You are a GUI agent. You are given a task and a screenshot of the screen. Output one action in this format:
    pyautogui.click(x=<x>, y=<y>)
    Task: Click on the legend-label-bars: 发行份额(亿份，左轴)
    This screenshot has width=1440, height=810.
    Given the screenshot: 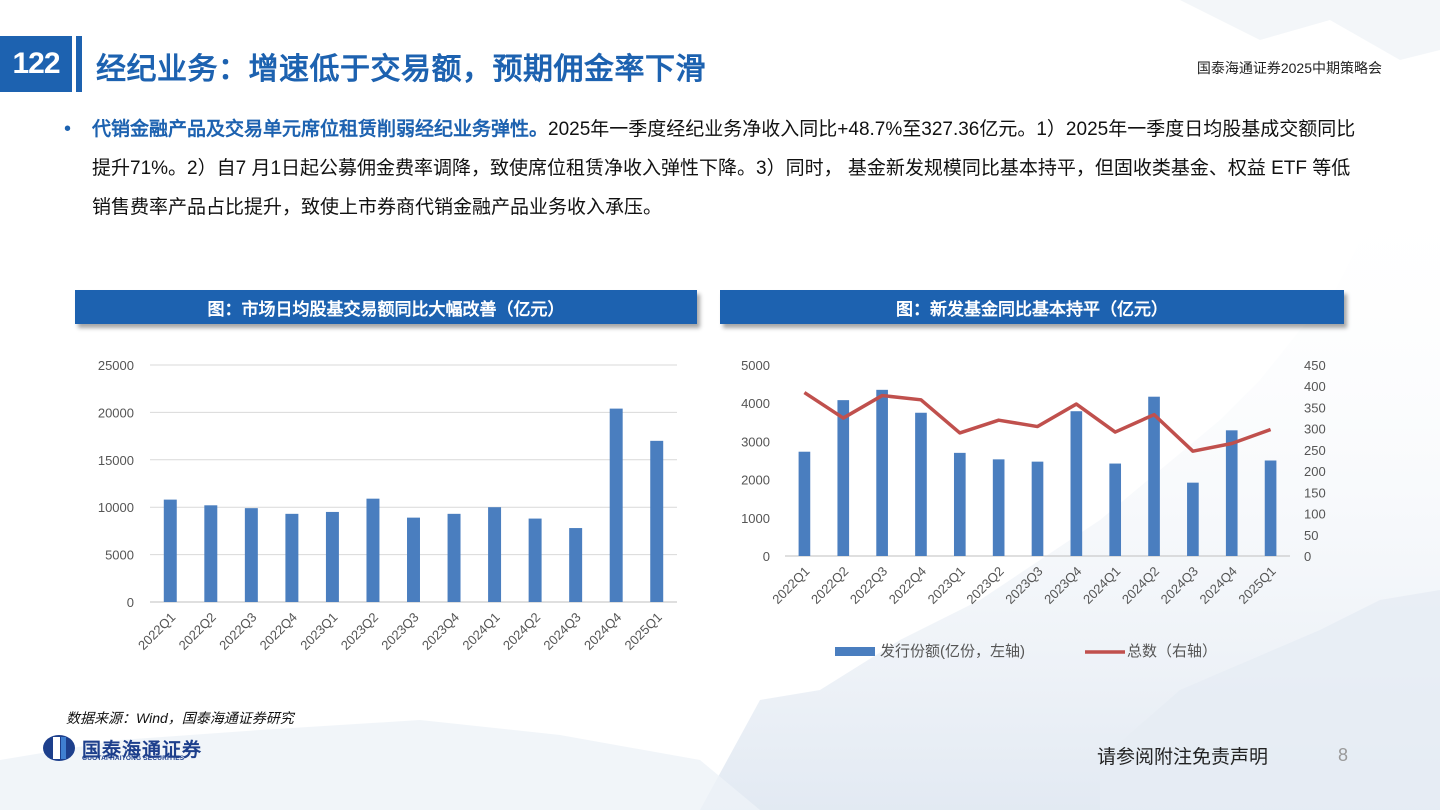 What is the action you would take?
    pyautogui.click(x=952, y=651)
    